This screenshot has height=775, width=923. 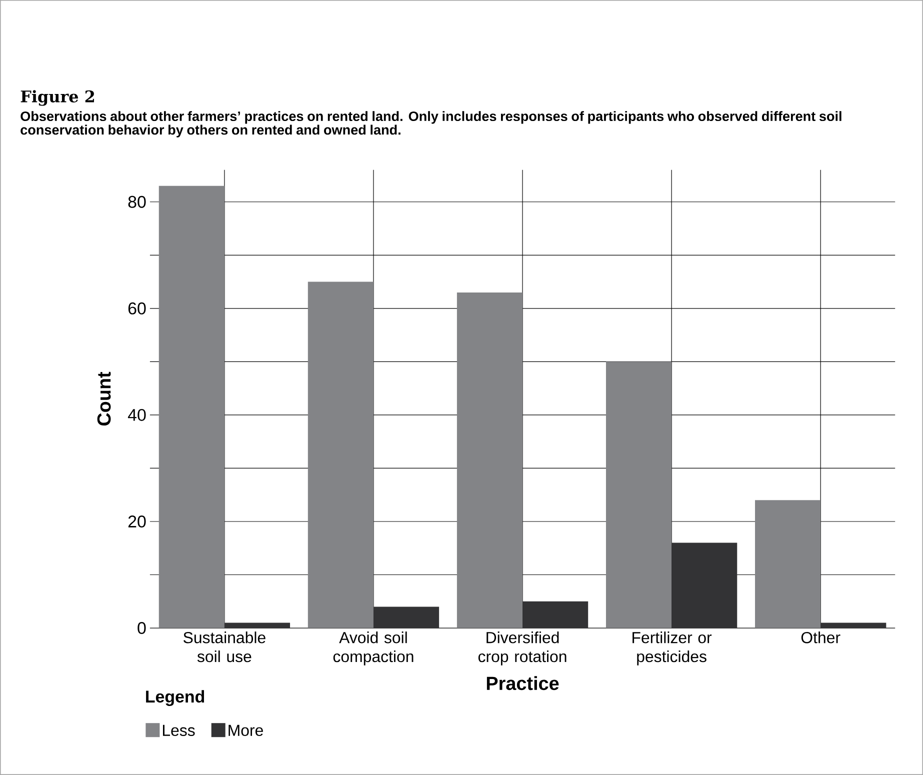 I want to click on x-tick-label: Avoid soil compaction, so click(x=373, y=649).